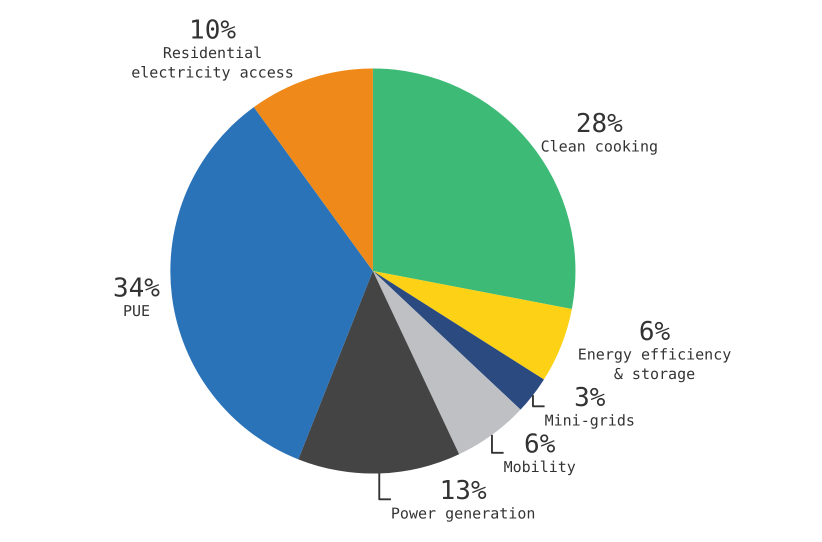 The width and height of the screenshot is (822, 542). What do you see at coordinates (463, 491) in the screenshot?
I see `data-label: 13%` at bounding box center [463, 491].